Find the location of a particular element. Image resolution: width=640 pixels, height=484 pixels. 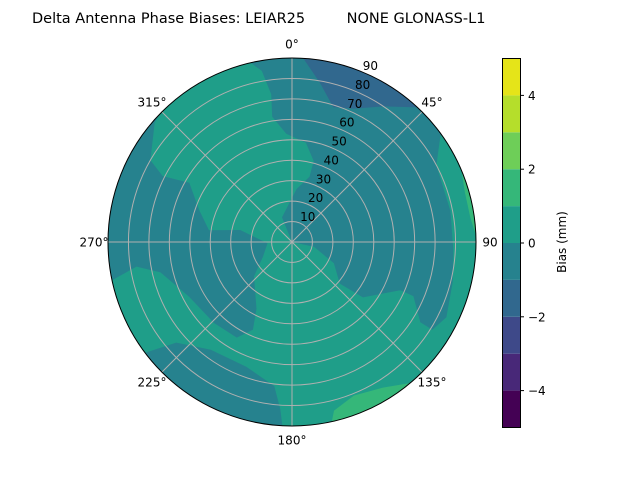

theta-tick-label: 90 is located at coordinates (489, 243).